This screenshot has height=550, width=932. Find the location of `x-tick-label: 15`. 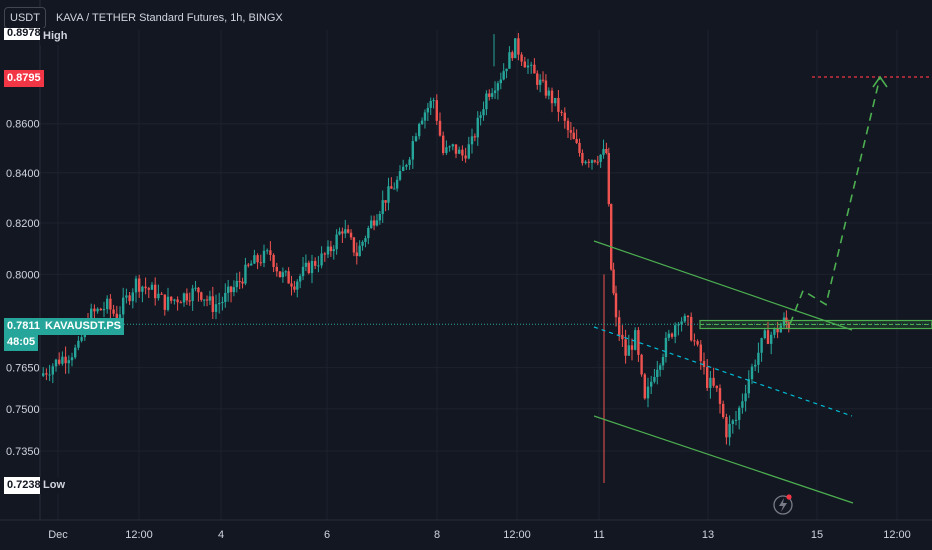

x-tick-label: 15 is located at coordinates (817, 535).